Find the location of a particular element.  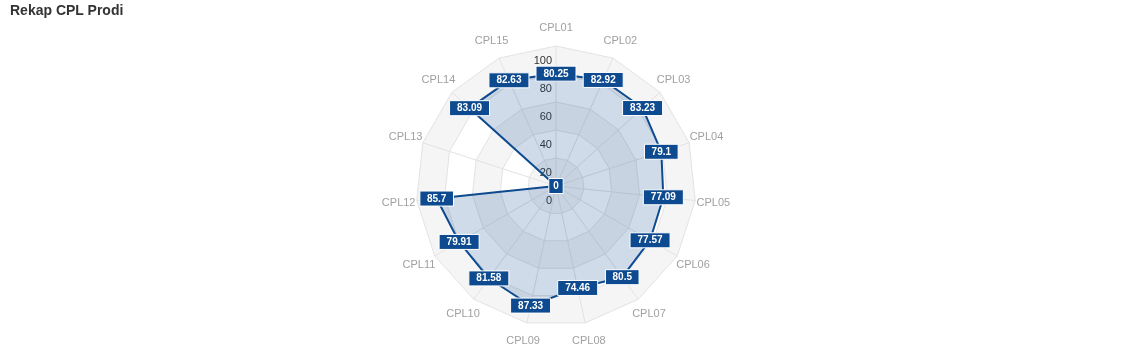

y-tick-label: 100 is located at coordinates (542, 60).